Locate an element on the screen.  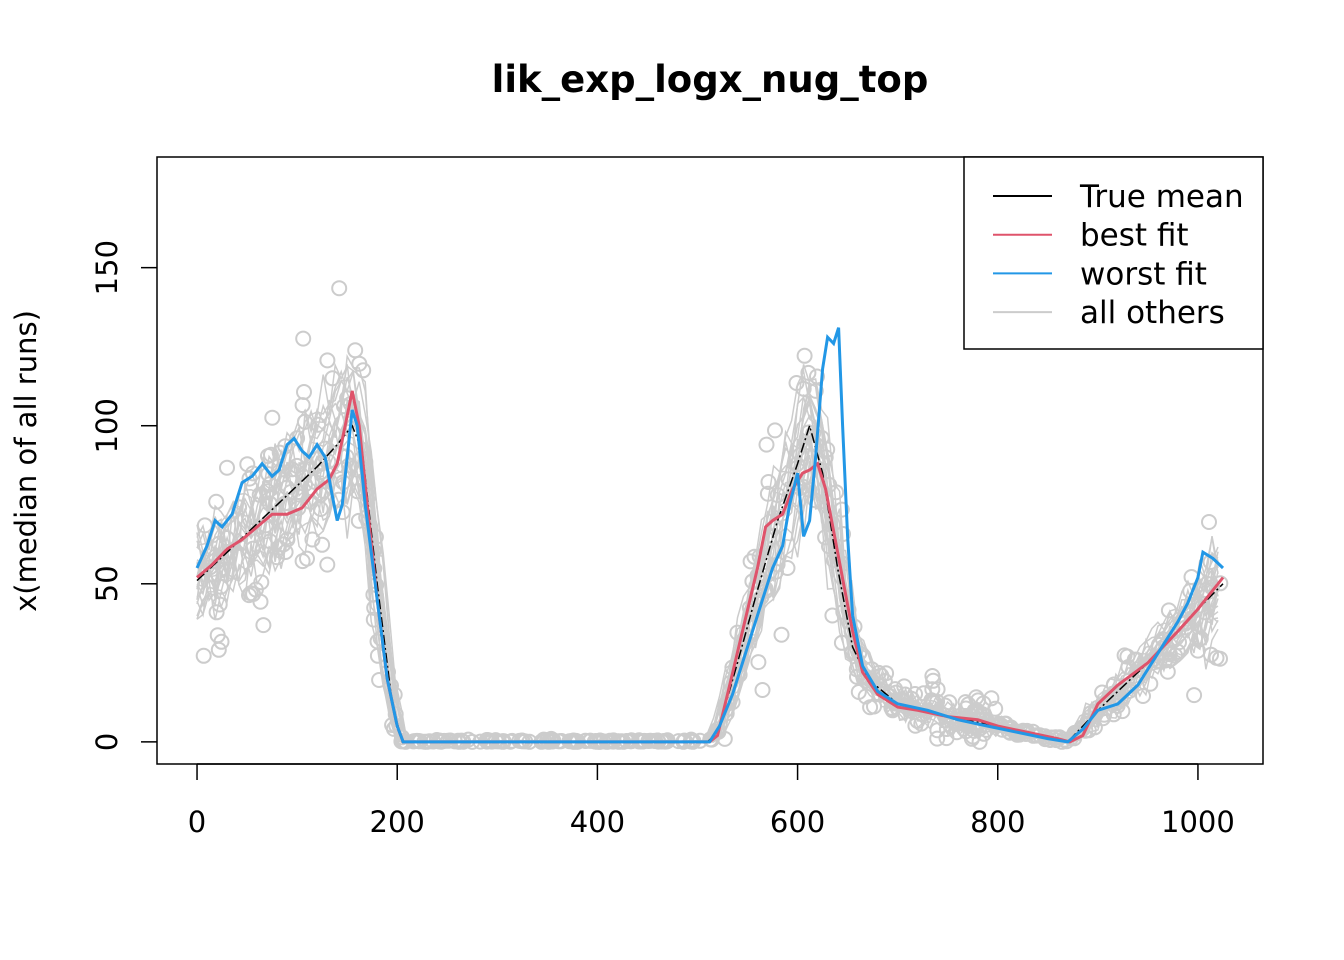
chart-title: lik_exp_logx_nug_top is located at coordinates (710, 79).